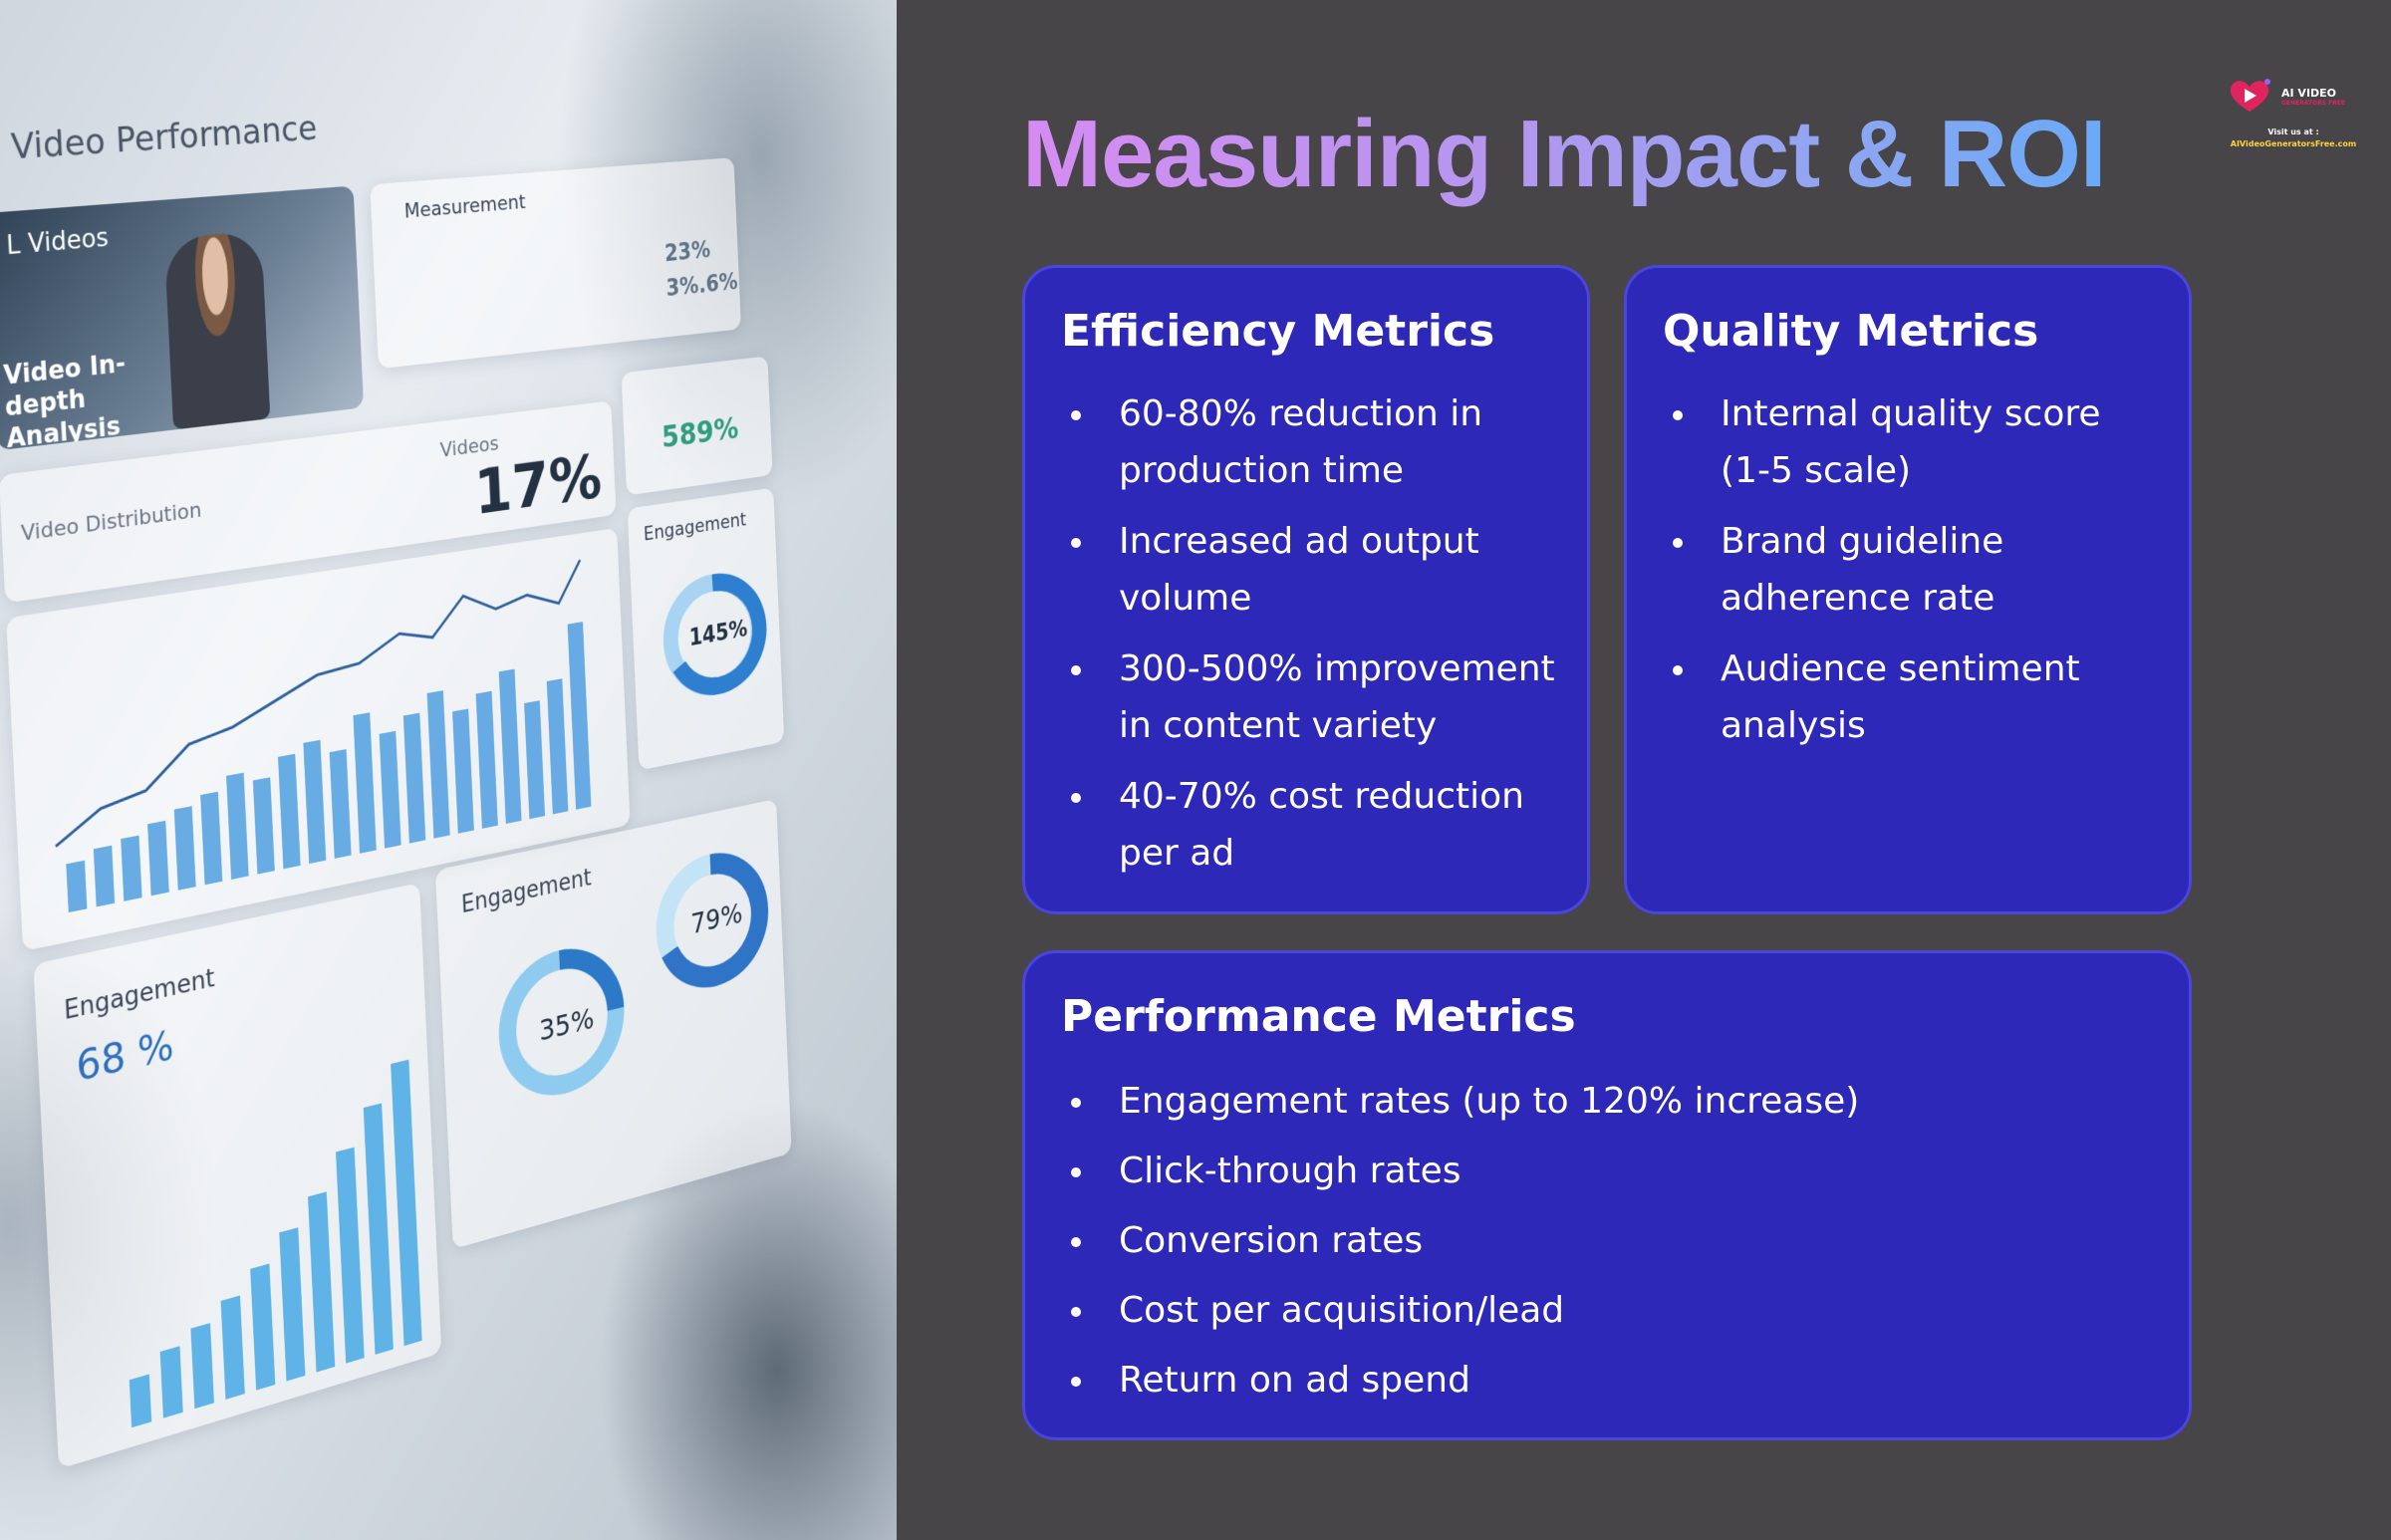  What do you see at coordinates (526, 891) in the screenshot?
I see `engagement-panel-label: Engagement` at bounding box center [526, 891].